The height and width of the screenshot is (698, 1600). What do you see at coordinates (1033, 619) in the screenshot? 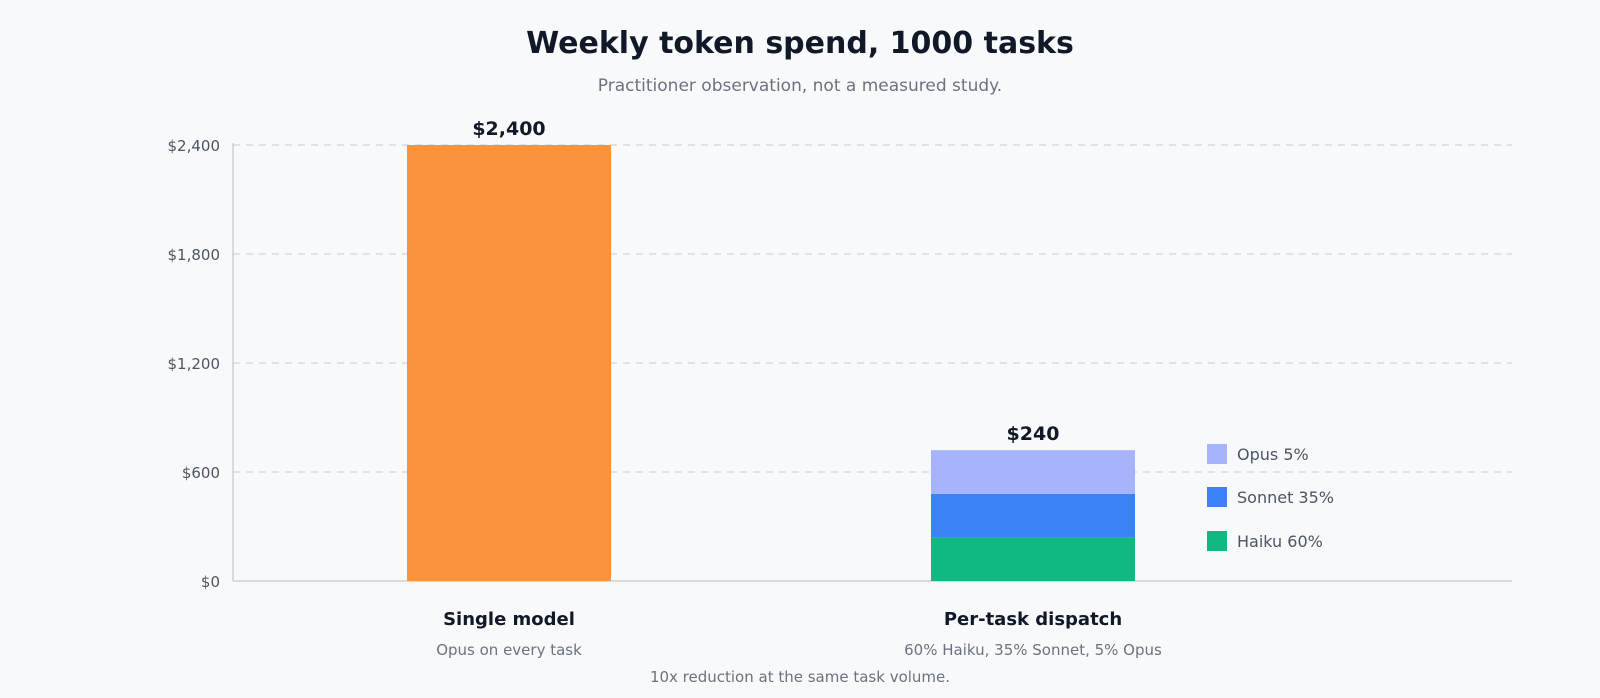
I see `x-category-label: Per-task dispatch` at bounding box center [1033, 619].